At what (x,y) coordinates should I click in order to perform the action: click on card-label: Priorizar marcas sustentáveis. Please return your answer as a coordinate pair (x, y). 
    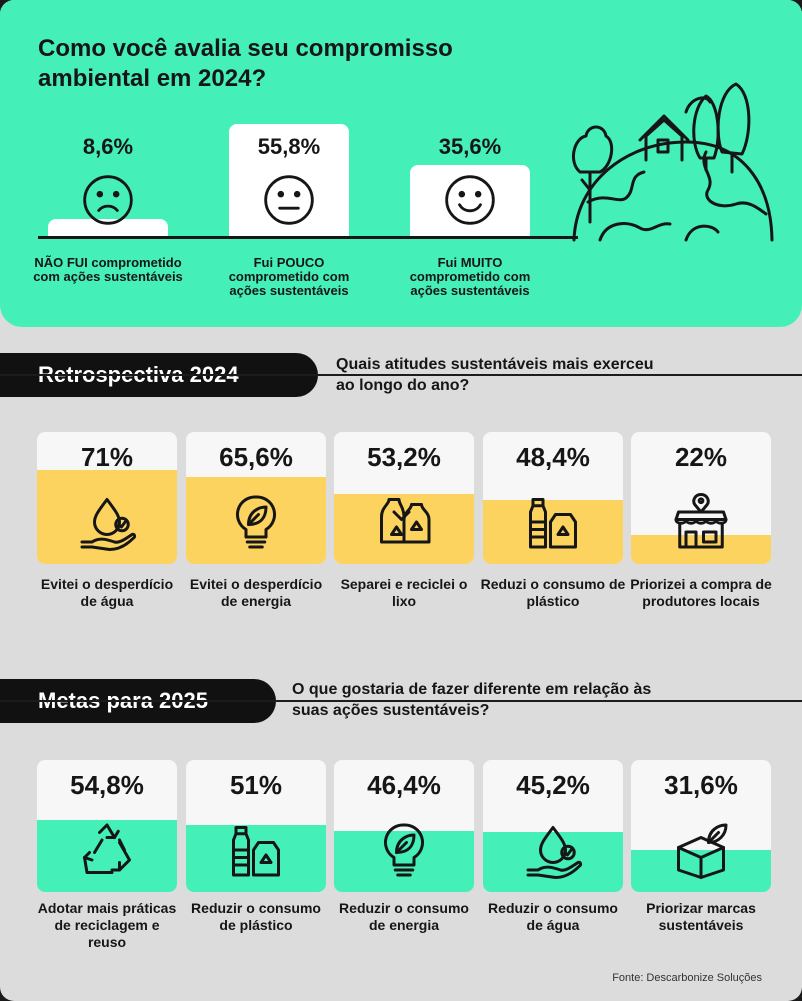
    Looking at the image, I should click on (701, 916).